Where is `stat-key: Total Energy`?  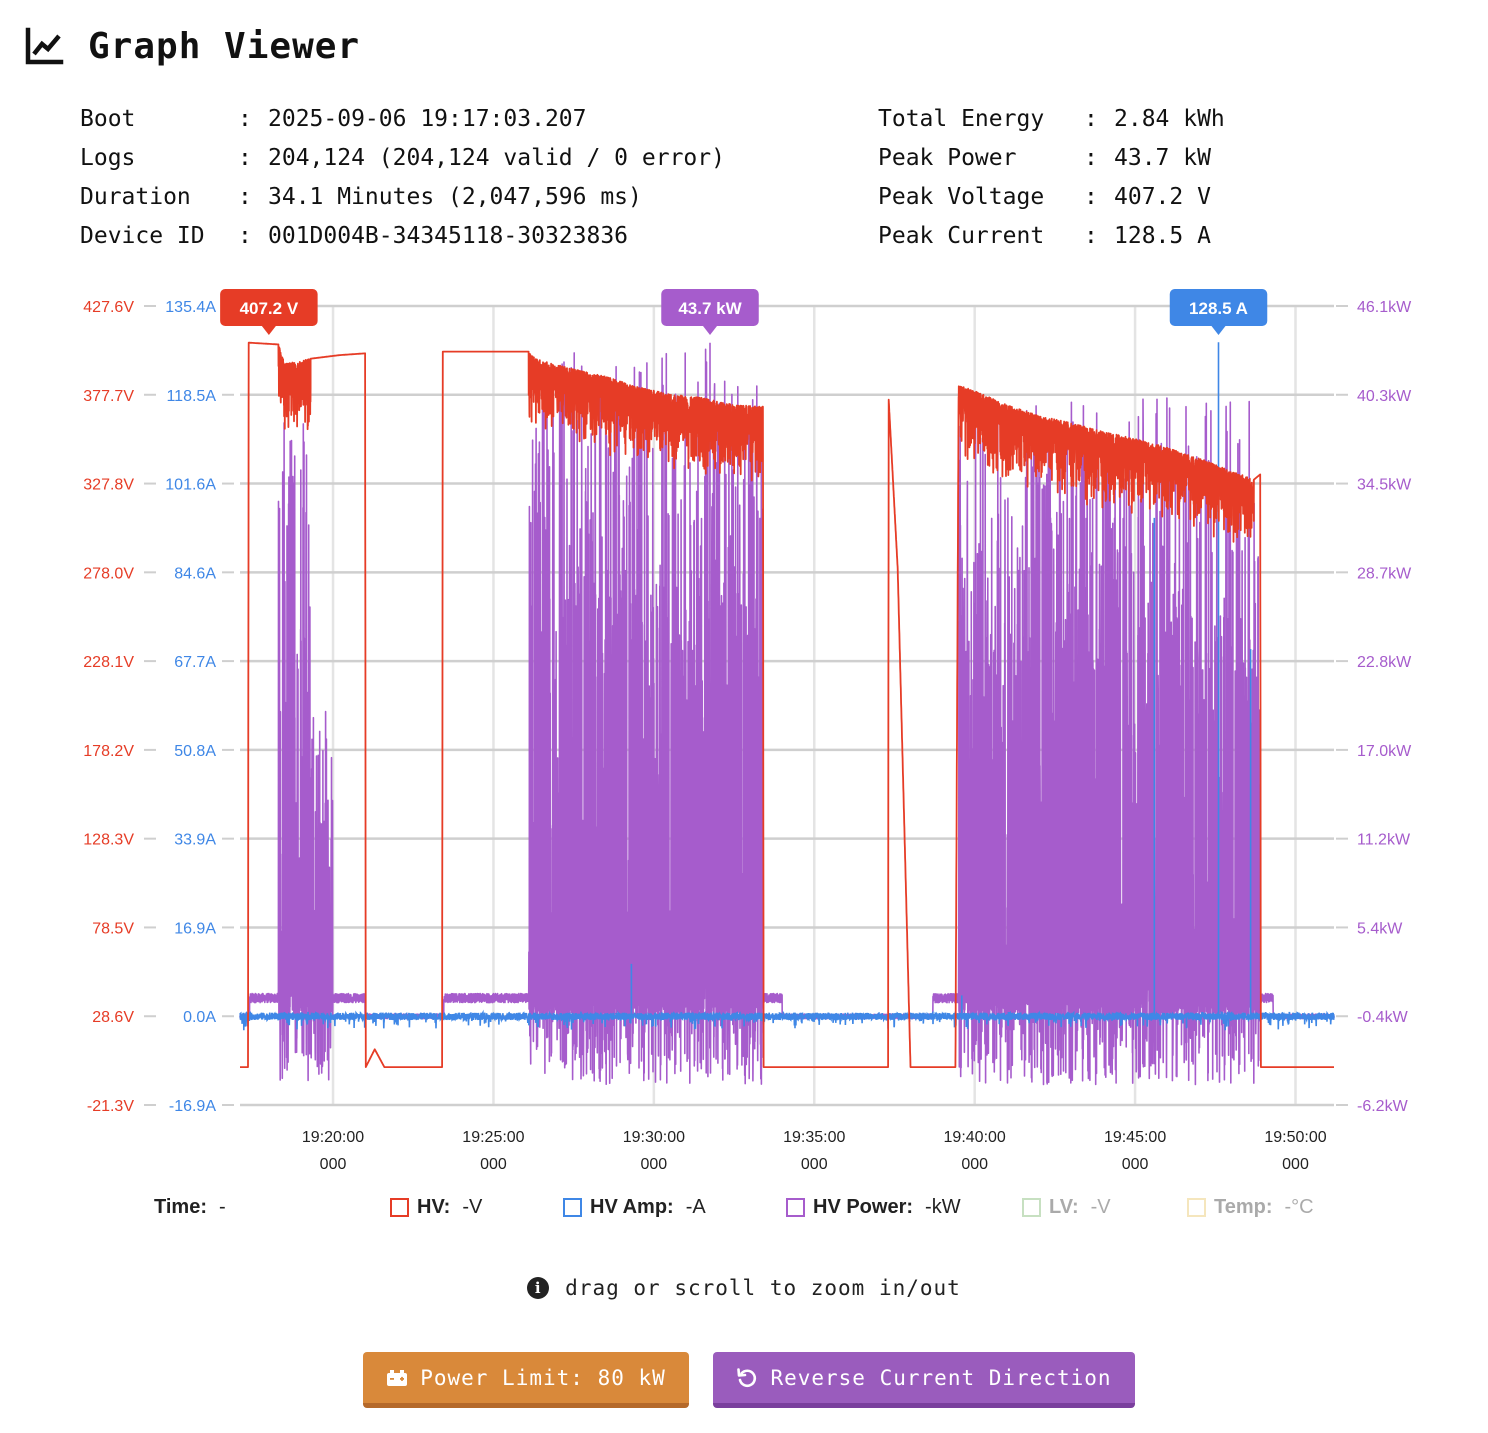
stat-key: Total Energy is located at coordinates (961, 119).